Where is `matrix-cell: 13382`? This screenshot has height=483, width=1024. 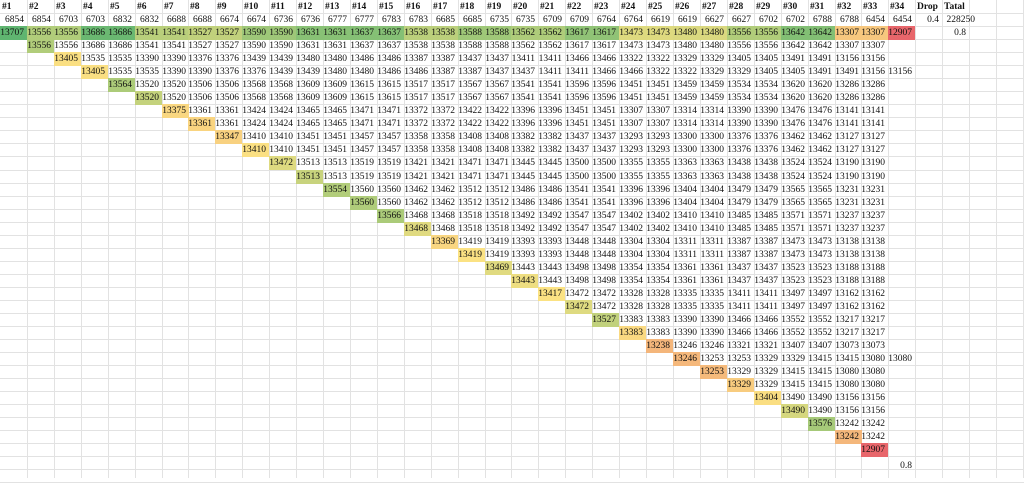 matrix-cell: 13382 is located at coordinates (550, 150).